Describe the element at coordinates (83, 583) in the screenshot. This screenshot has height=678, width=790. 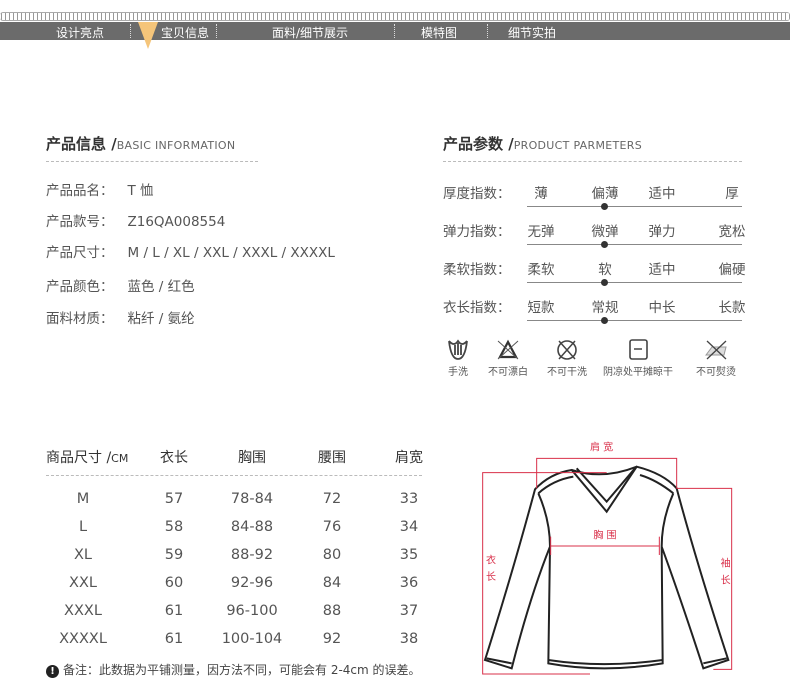
I see `size-cell: XXL` at that location.